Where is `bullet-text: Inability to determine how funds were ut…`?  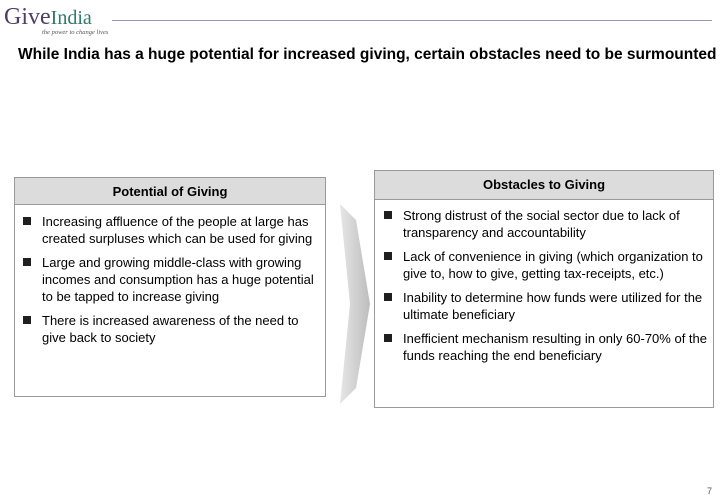
bullet-text: Inability to determine how funds were ut… is located at coordinates (553, 306).